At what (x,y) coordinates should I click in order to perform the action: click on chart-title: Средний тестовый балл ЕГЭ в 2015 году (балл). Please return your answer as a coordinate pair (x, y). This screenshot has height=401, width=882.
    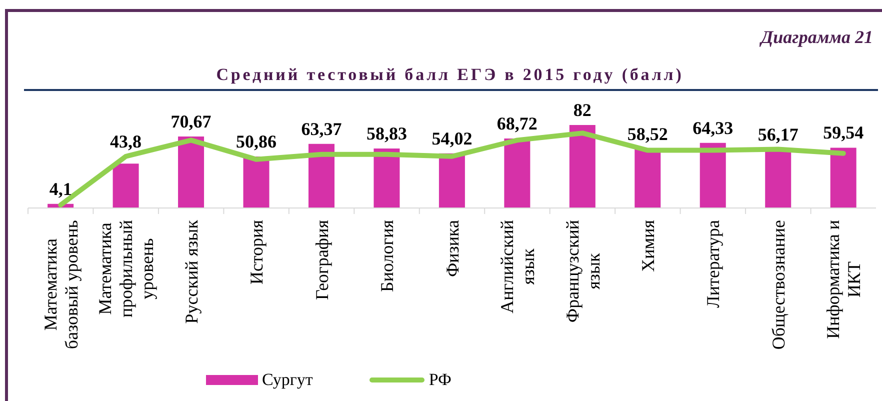
    Looking at the image, I should click on (450, 75).